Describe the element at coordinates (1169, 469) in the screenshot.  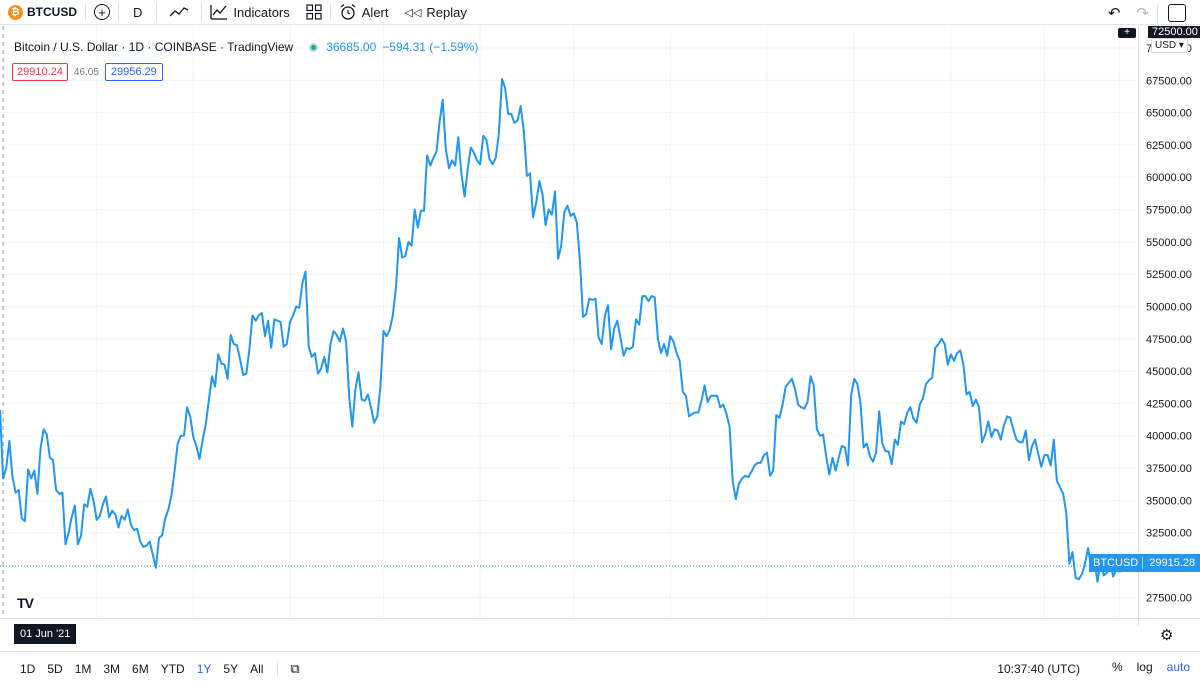
I see `y-tick-label: 37500.00` at that location.